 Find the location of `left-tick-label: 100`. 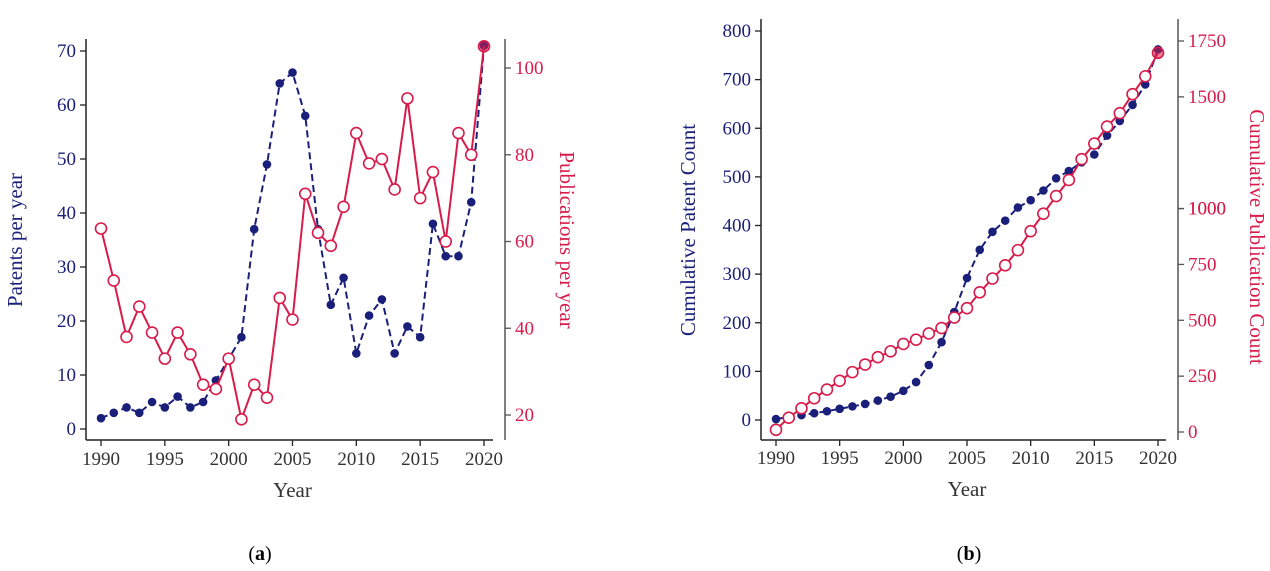

left-tick-label: 100 is located at coordinates (737, 371).